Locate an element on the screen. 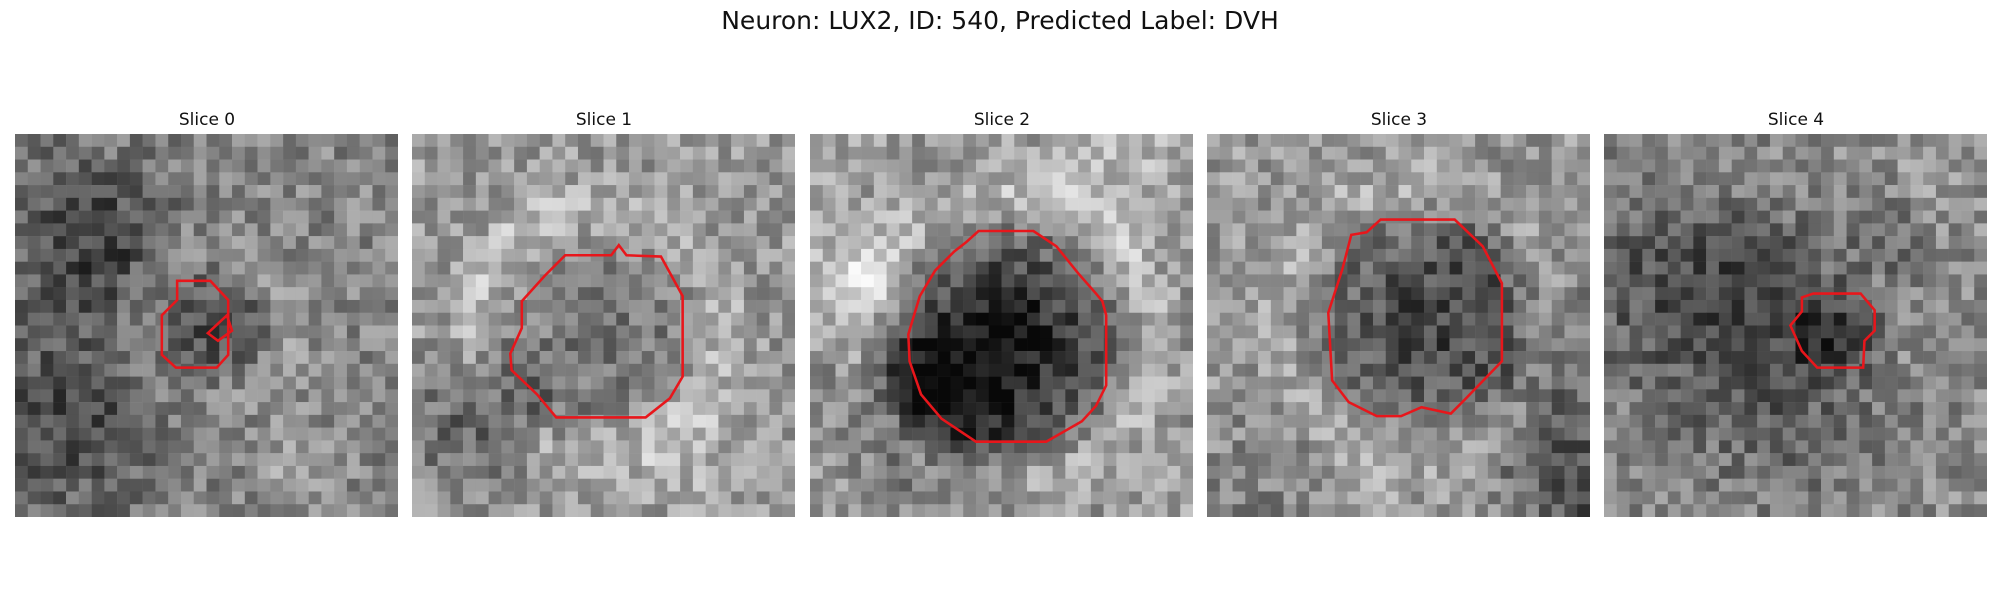 The width and height of the screenshot is (2000, 600). slice-panel-2: Slice 2 is located at coordinates (1002, 312).